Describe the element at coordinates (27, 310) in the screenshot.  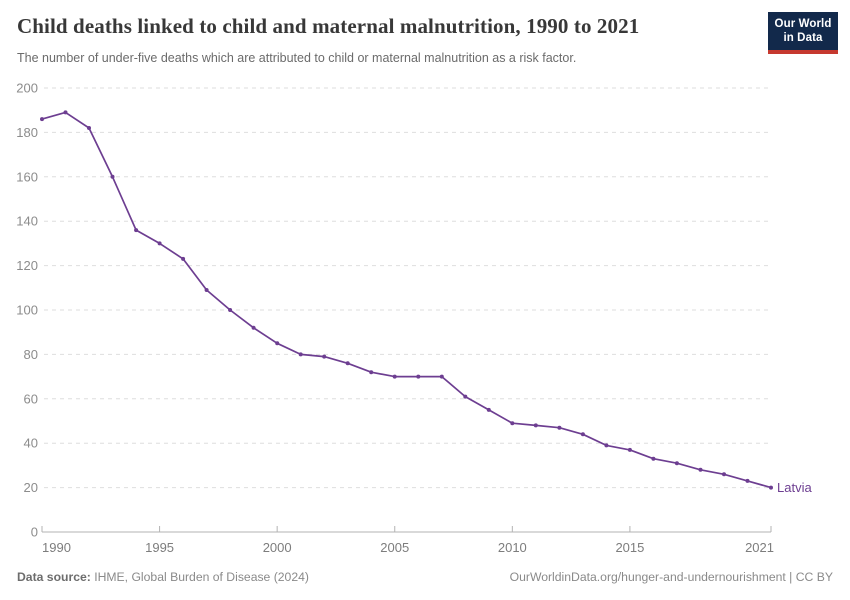
I see `y-axis-tick-label: 100` at that location.